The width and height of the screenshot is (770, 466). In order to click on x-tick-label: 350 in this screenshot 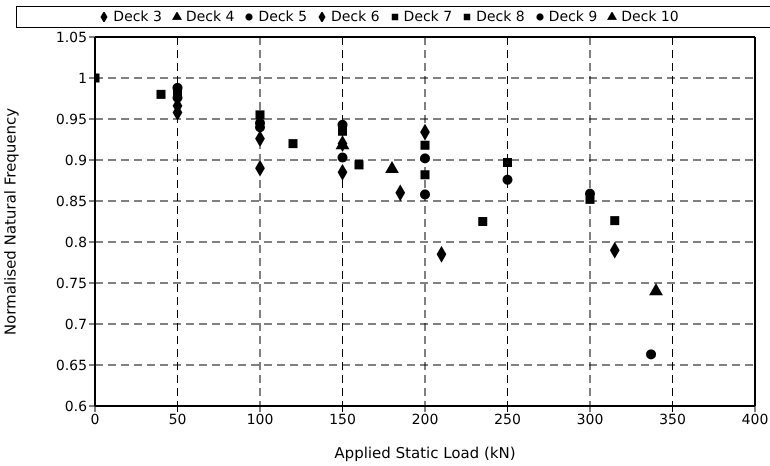, I will do `click(672, 420)`.